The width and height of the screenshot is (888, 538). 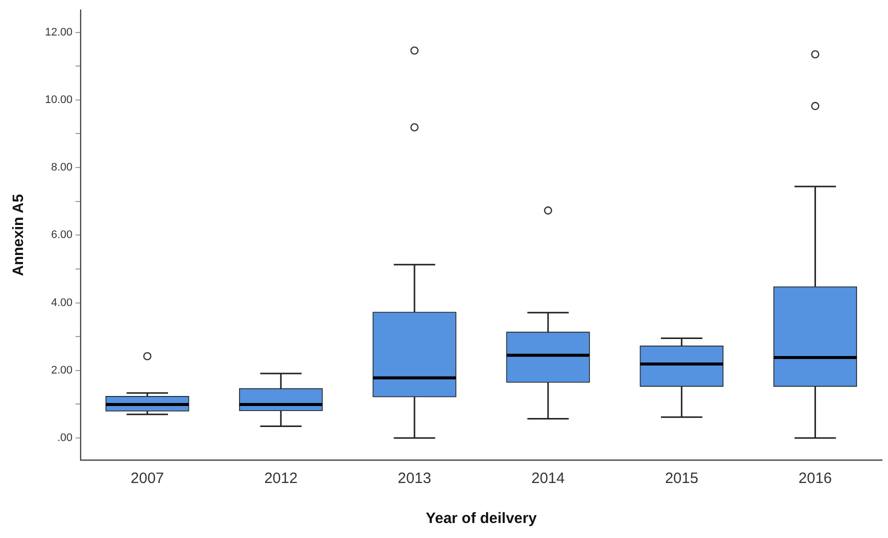 I want to click on x-tick-label: 2014, so click(x=548, y=479).